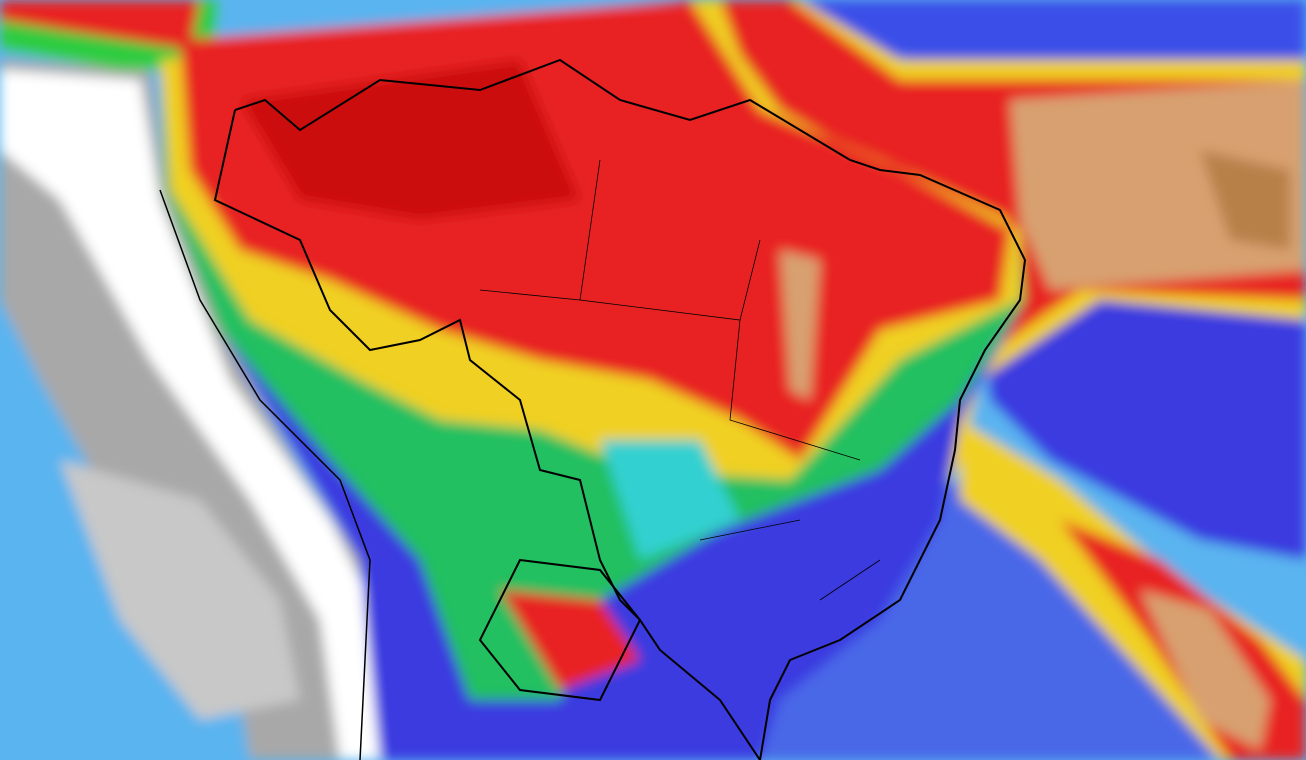  I want to click on paraguay-border, so click(560, 630).